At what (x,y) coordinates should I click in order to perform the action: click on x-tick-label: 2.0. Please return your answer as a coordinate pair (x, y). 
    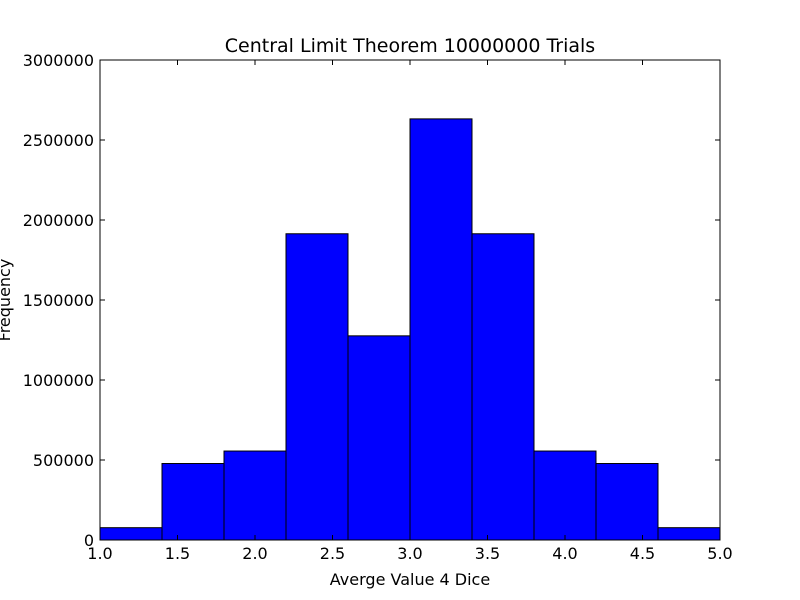
    Looking at the image, I should click on (254, 553).